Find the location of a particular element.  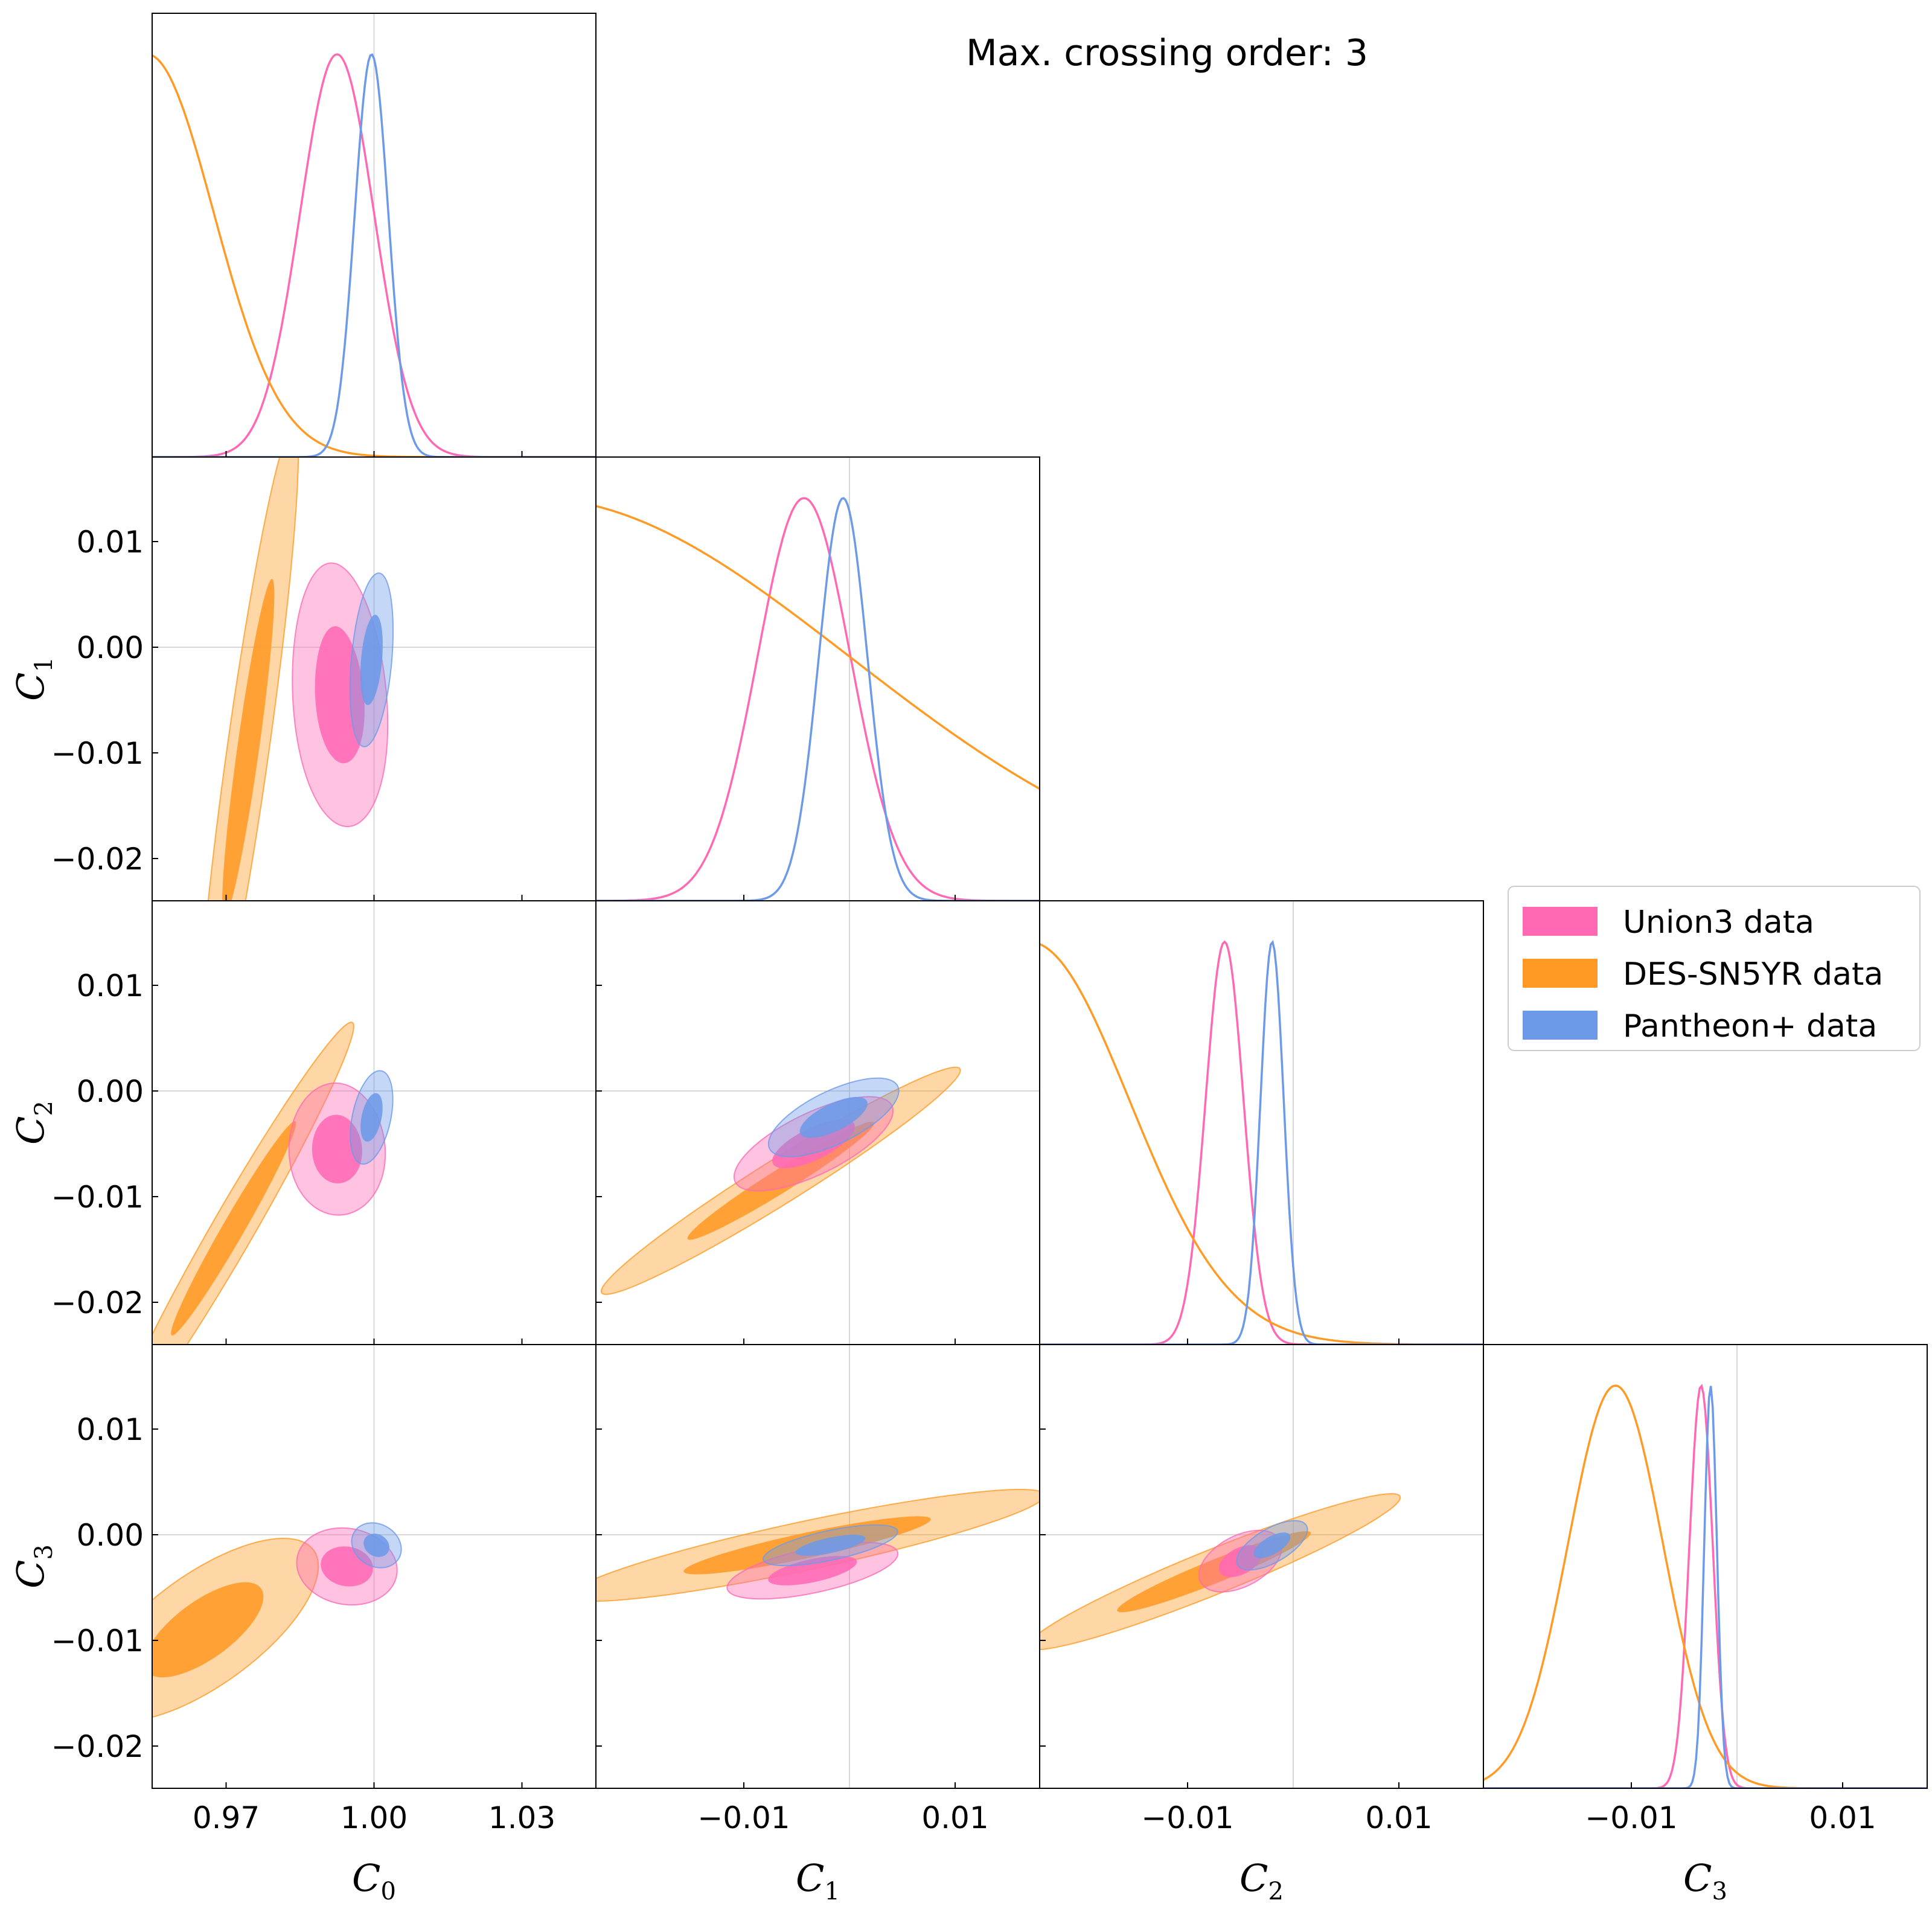

y-axis-subscript: 2 is located at coordinates (44, 1108).